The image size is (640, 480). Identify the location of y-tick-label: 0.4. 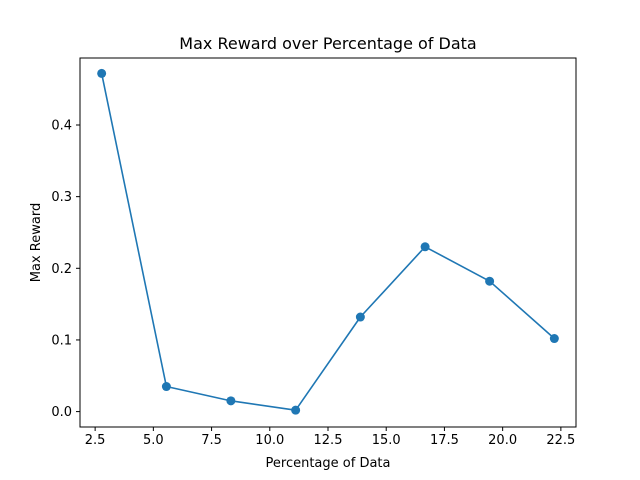
(61, 125).